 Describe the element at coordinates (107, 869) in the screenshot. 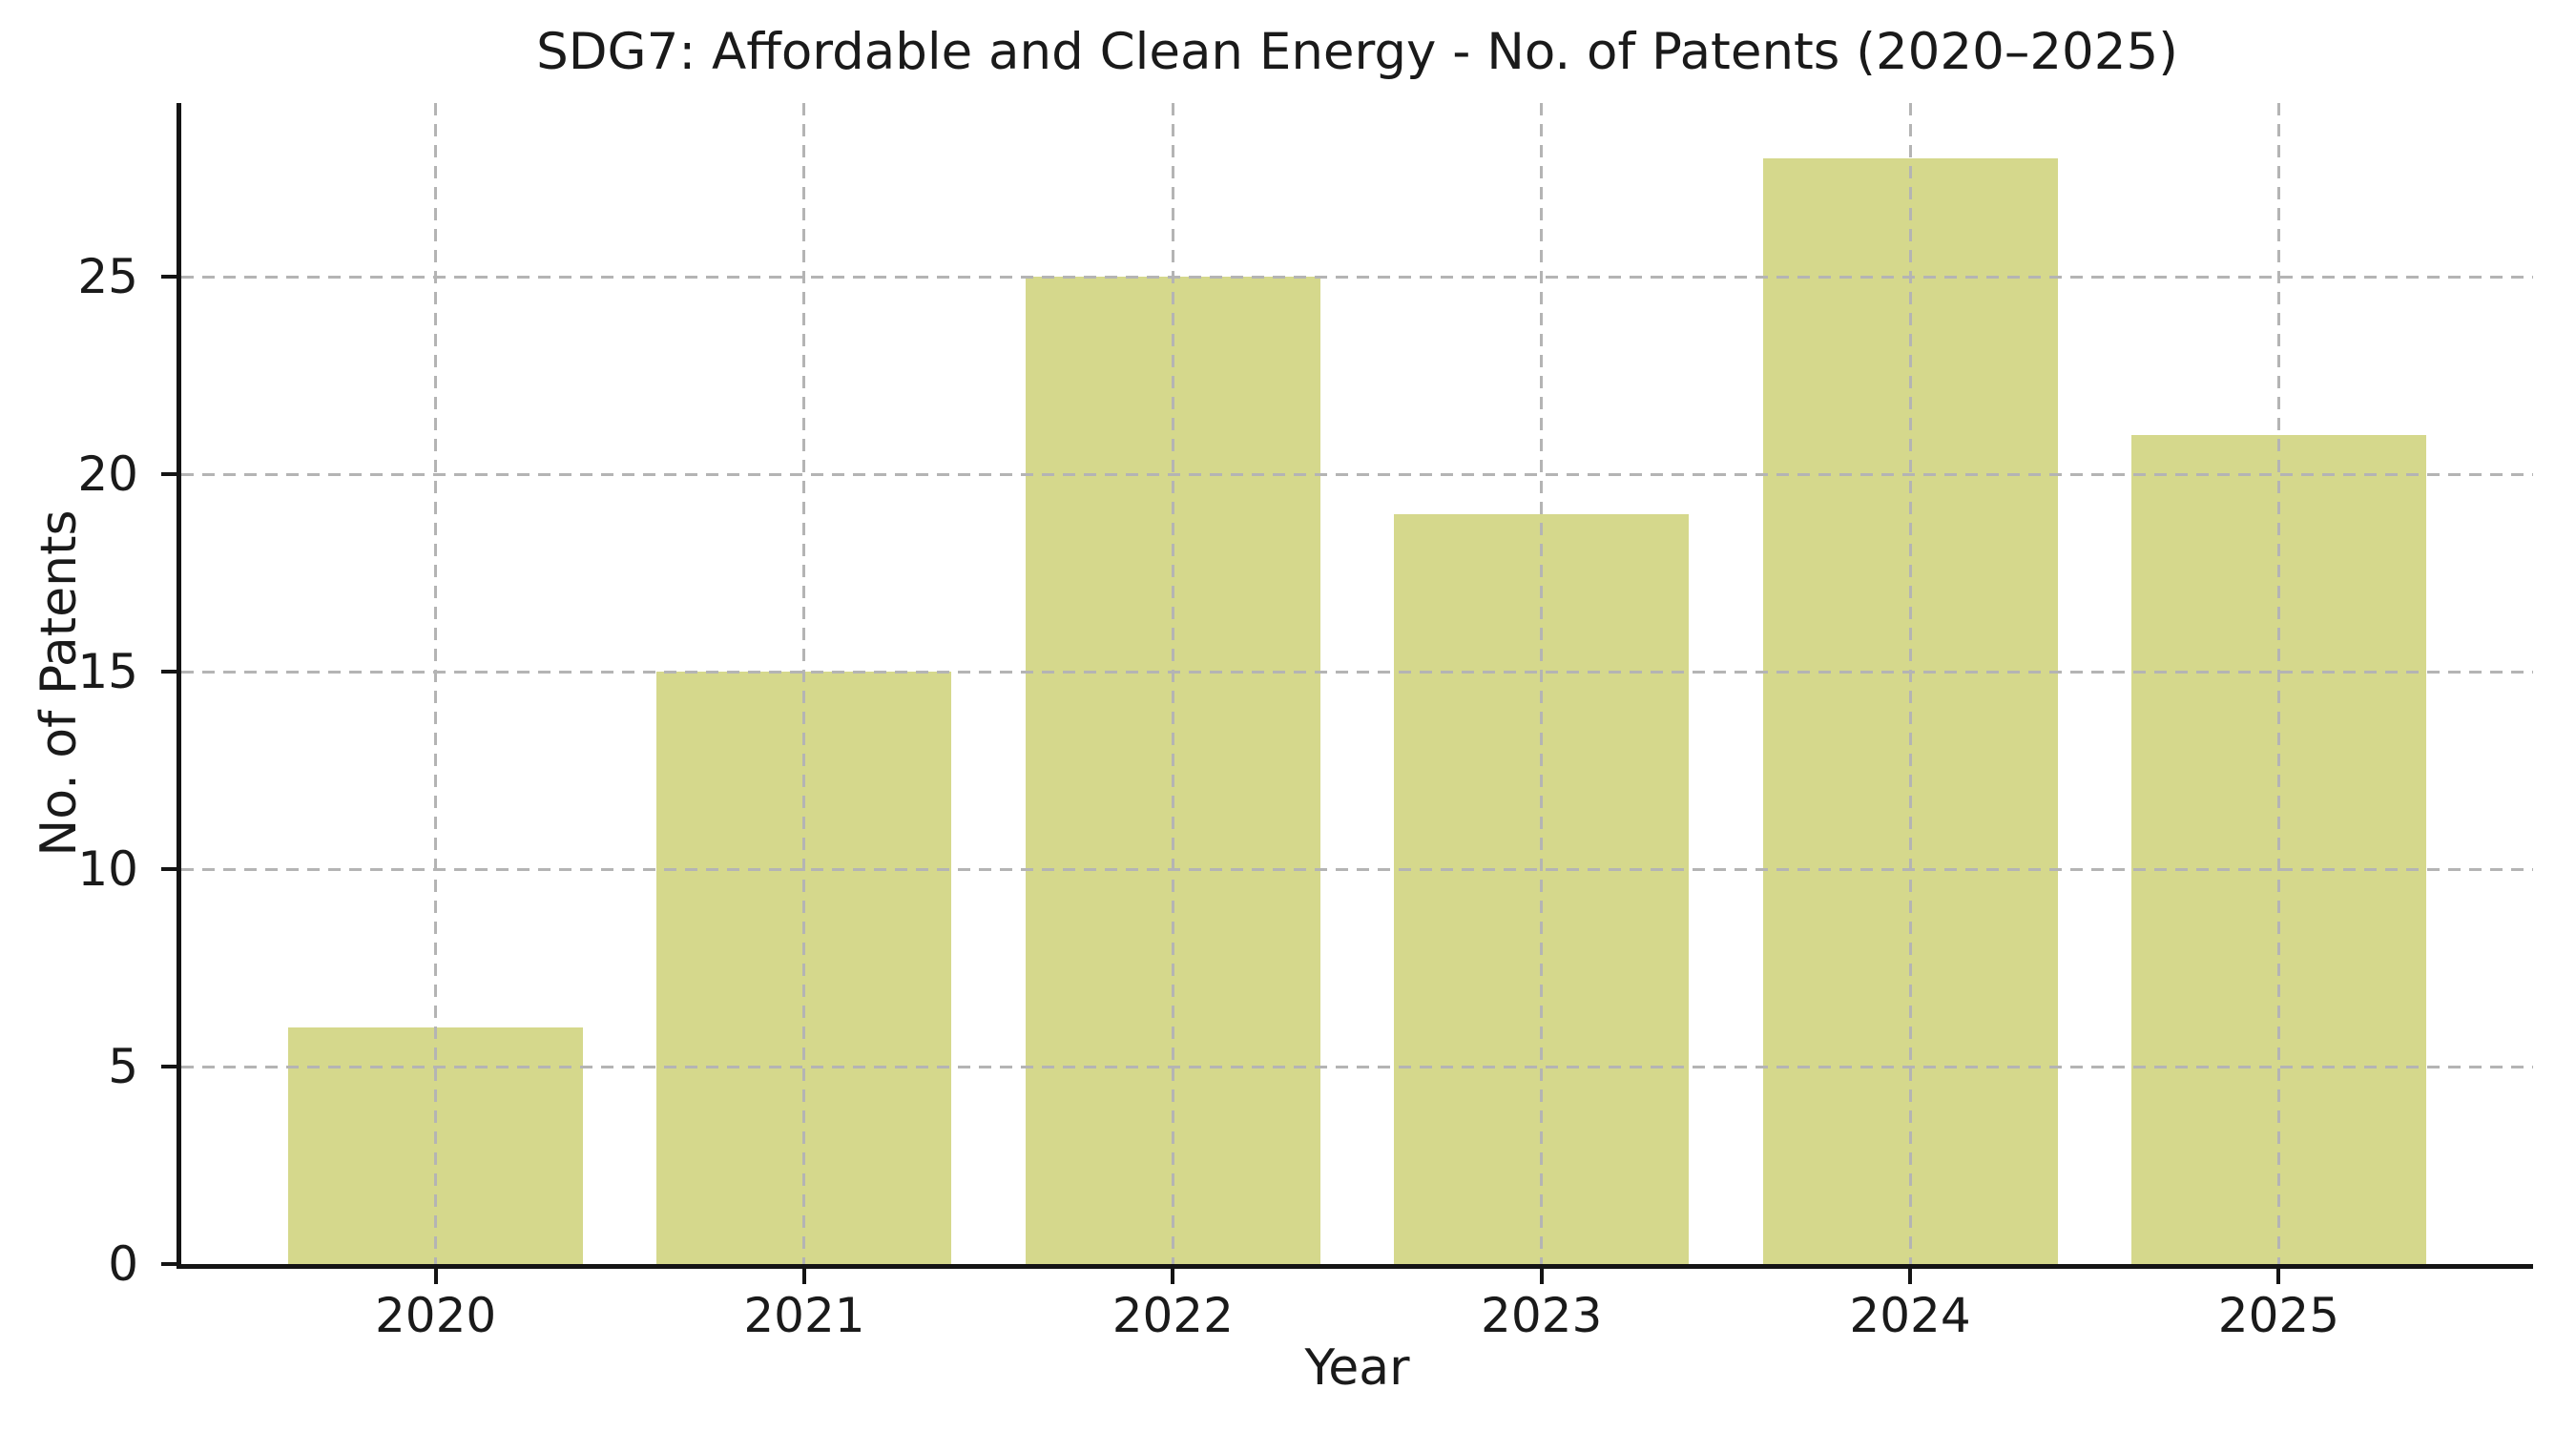

I see `y-tick-label-10: 10` at that location.